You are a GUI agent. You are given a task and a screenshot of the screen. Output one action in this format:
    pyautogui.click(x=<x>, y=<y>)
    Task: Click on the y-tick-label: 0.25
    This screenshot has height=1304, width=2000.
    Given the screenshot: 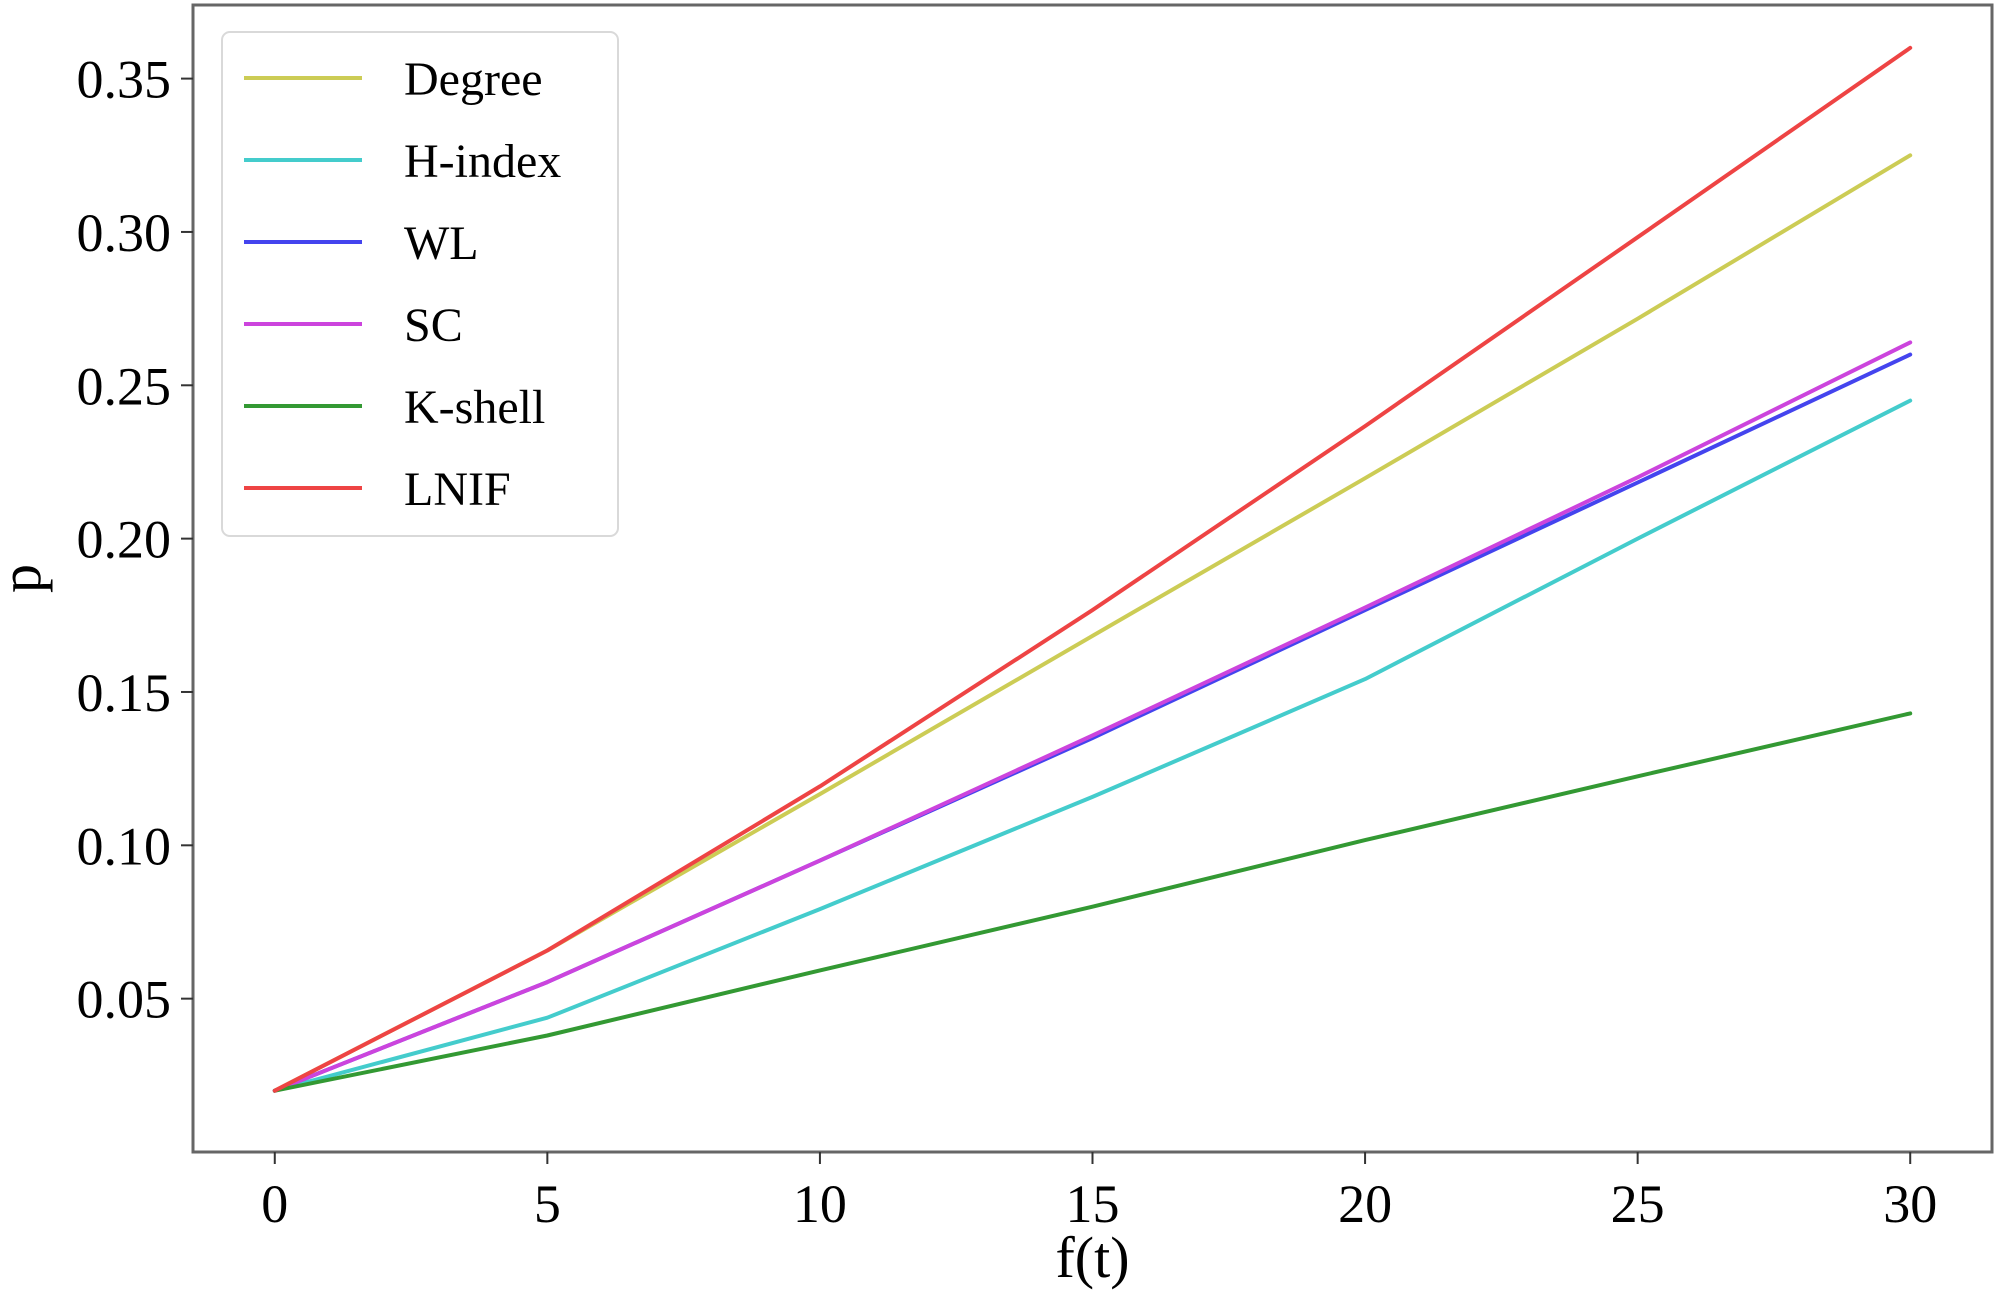 What is the action you would take?
    pyautogui.click(x=124, y=386)
    